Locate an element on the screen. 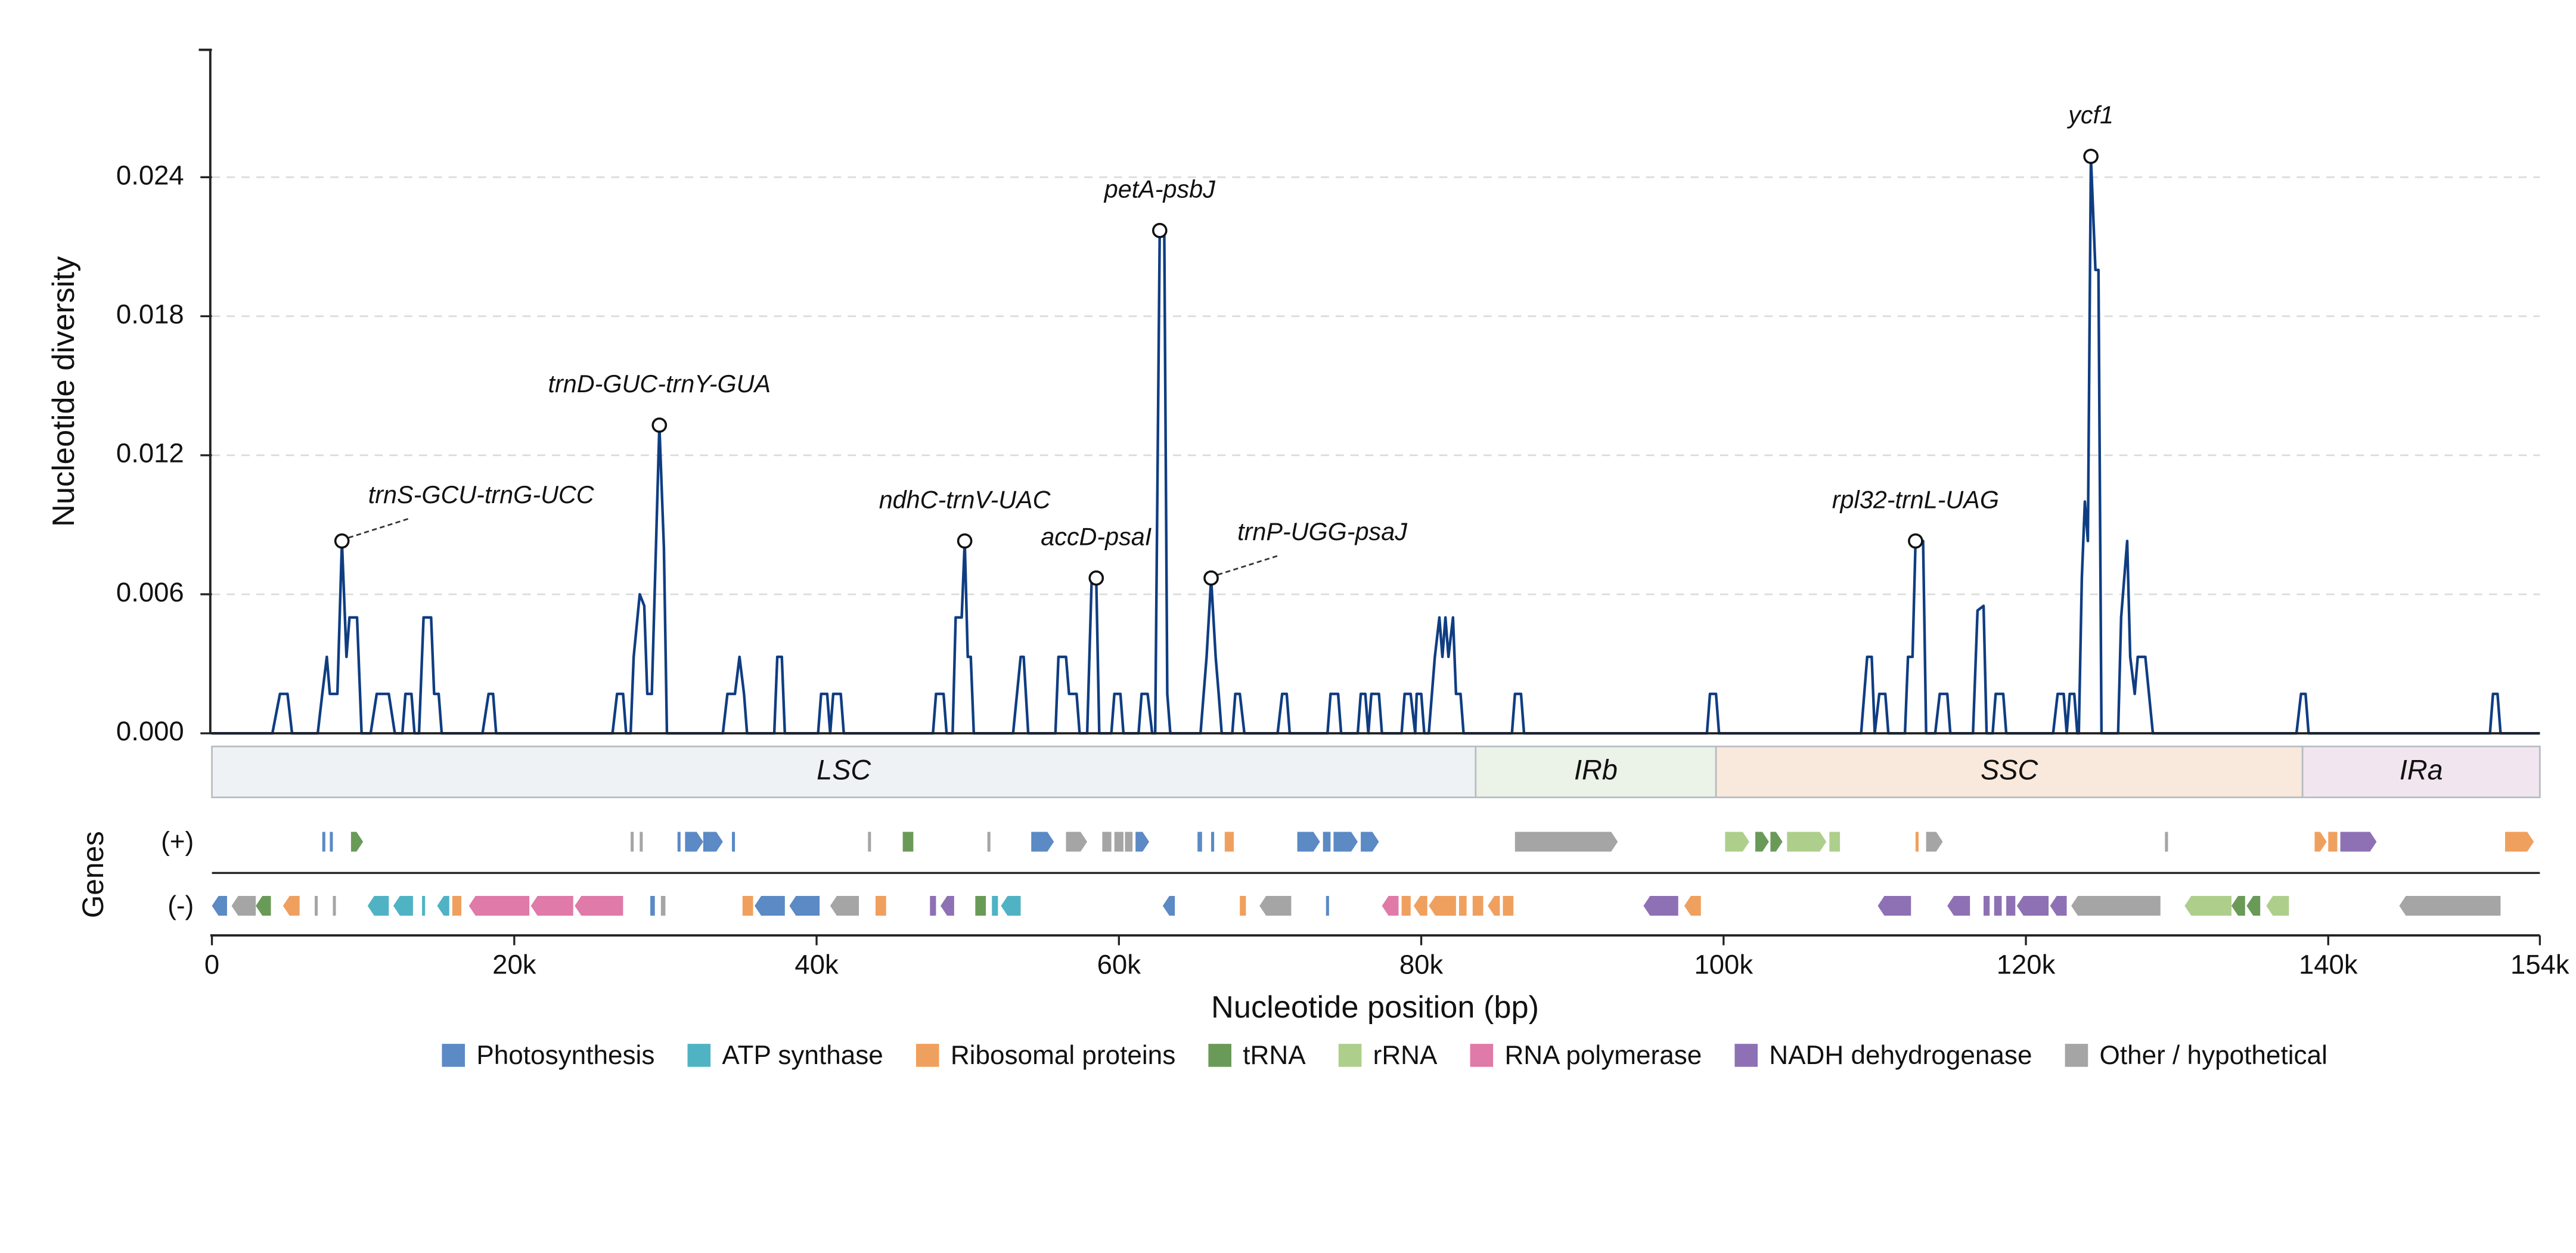 This screenshot has width=2576, height=1253. genes-title: Genes is located at coordinates (93, 874).